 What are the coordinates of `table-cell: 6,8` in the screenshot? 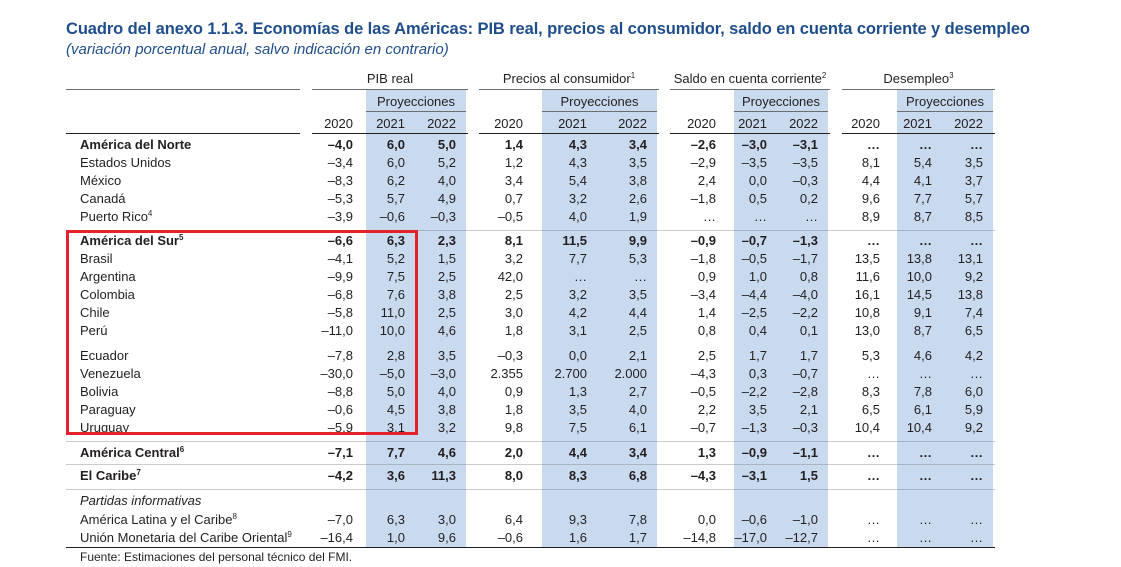 It's located at (637, 475).